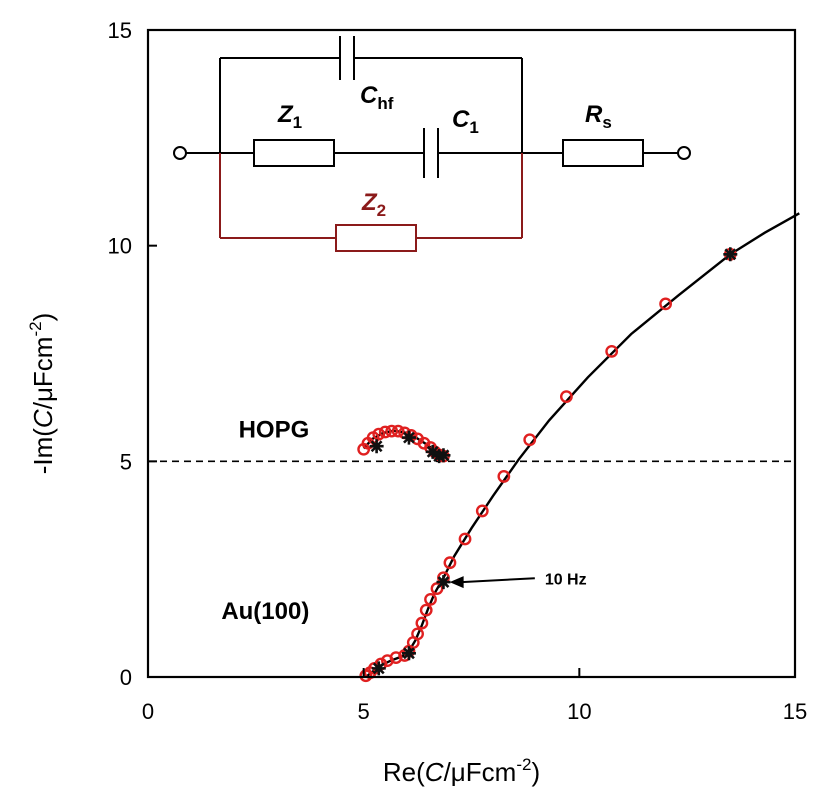  Describe the element at coordinates (148, 711) in the screenshot. I see `x-tick-label-0: 0` at that location.